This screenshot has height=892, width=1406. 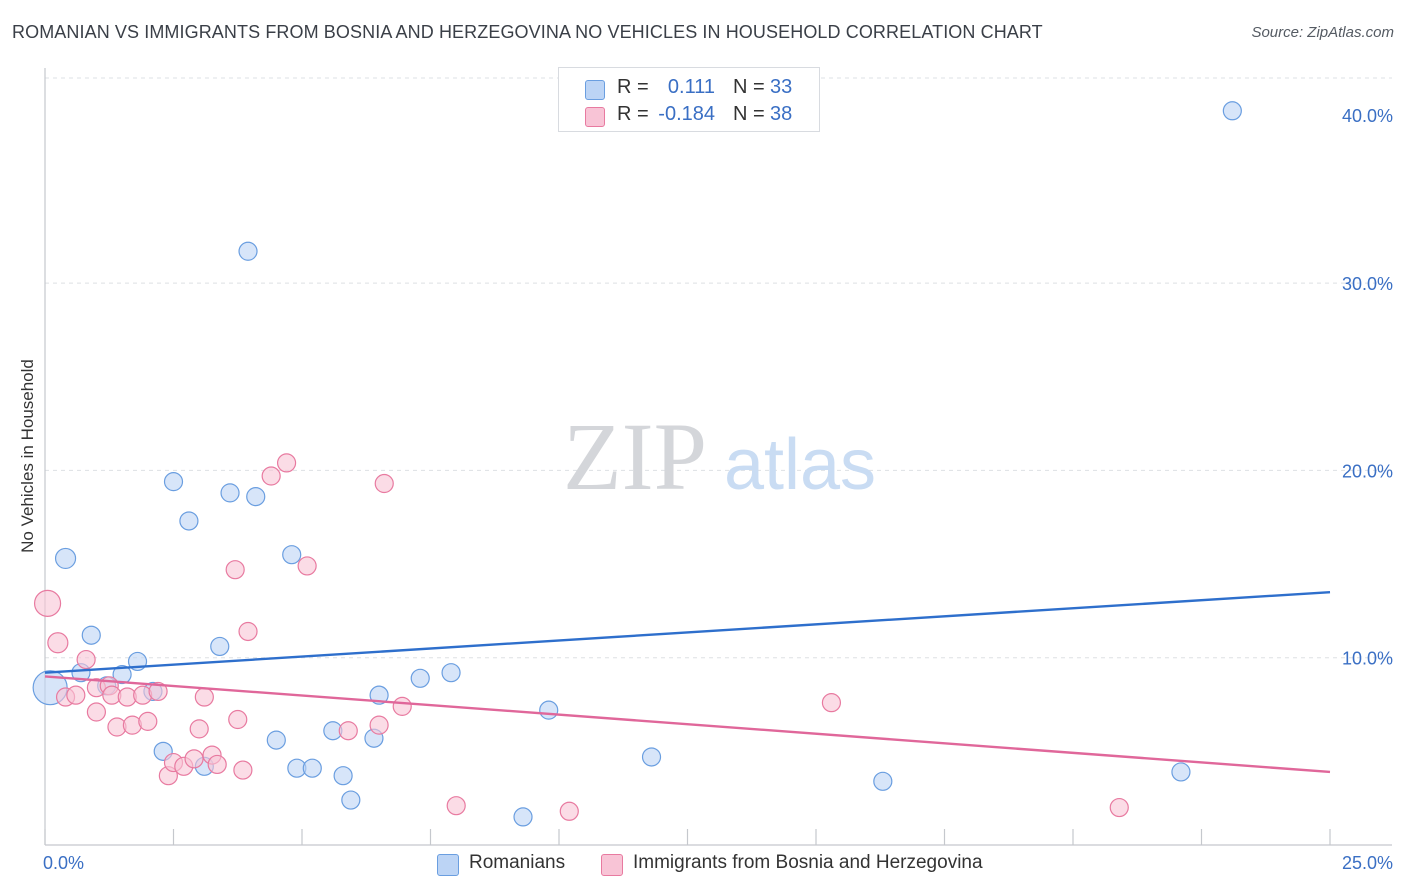 I want to click on y-tick-labels: 10.0% 20.0% 30.0% 40.0%, so click(x=1367, y=387).